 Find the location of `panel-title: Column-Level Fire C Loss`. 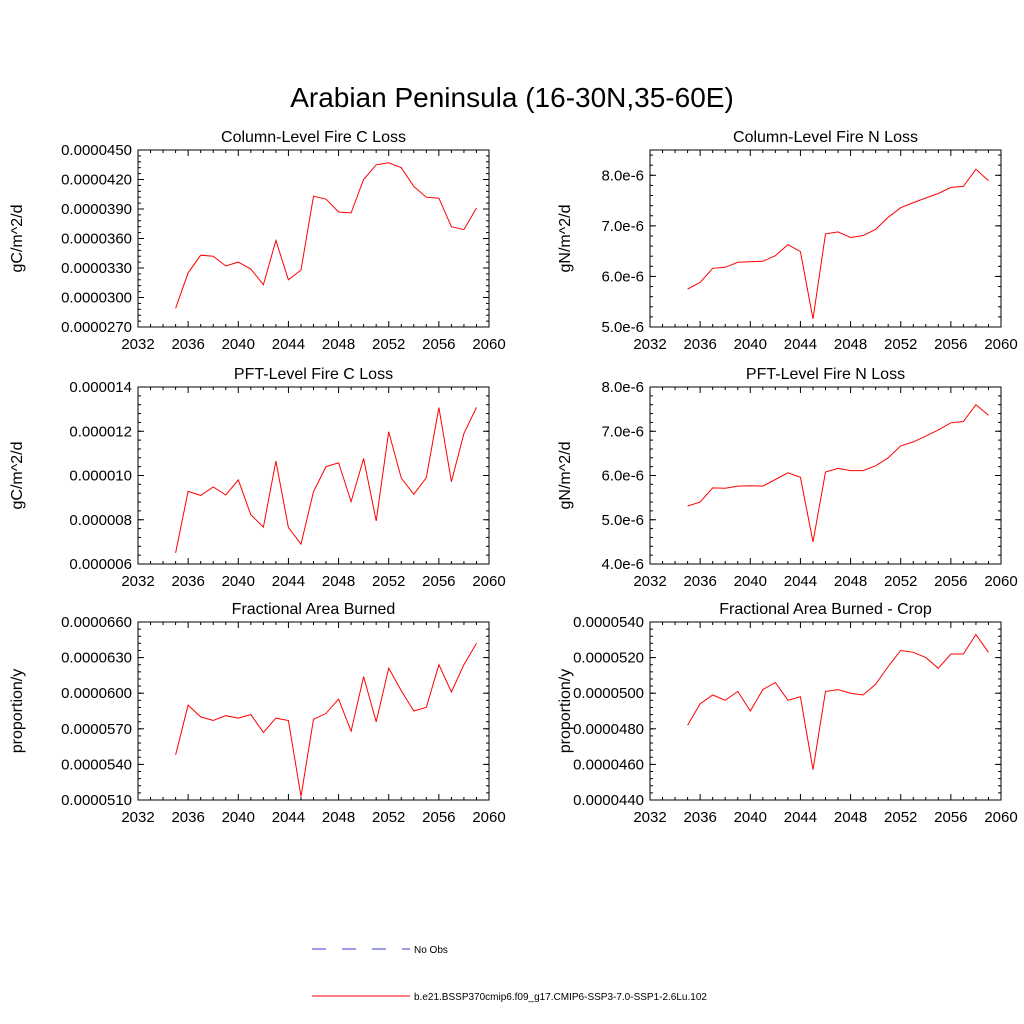

panel-title: Column-Level Fire C Loss is located at coordinates (313, 137).